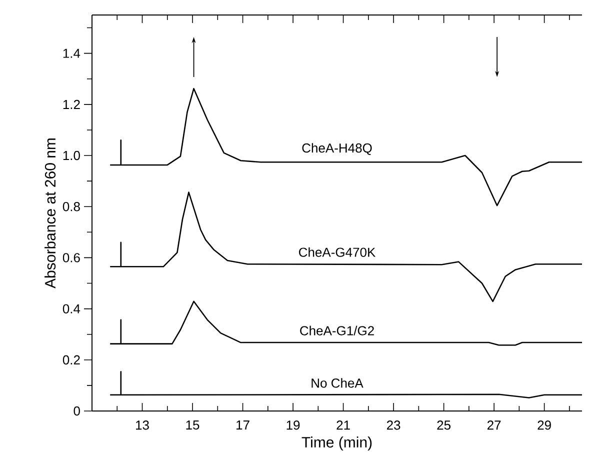 The width and height of the screenshot is (589, 470). What do you see at coordinates (71, 309) in the screenshot?
I see `y-tick-label: 0.4` at bounding box center [71, 309].